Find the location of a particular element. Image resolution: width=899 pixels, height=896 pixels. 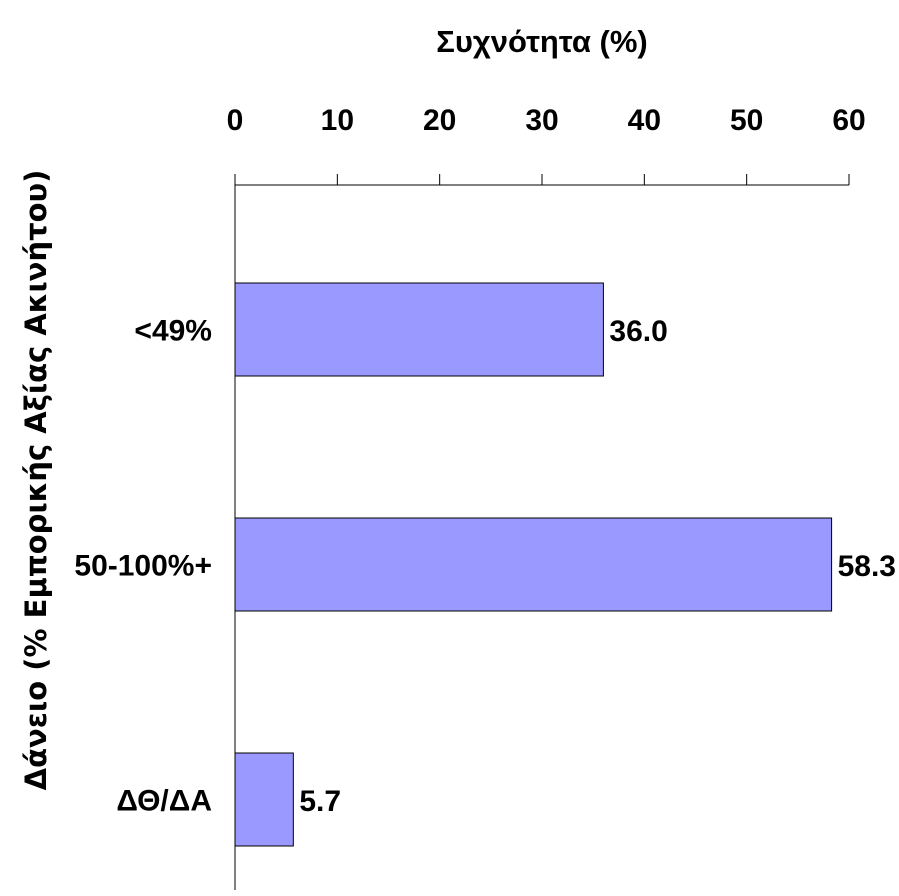

x-tick-label: 60 is located at coordinates (848, 120).